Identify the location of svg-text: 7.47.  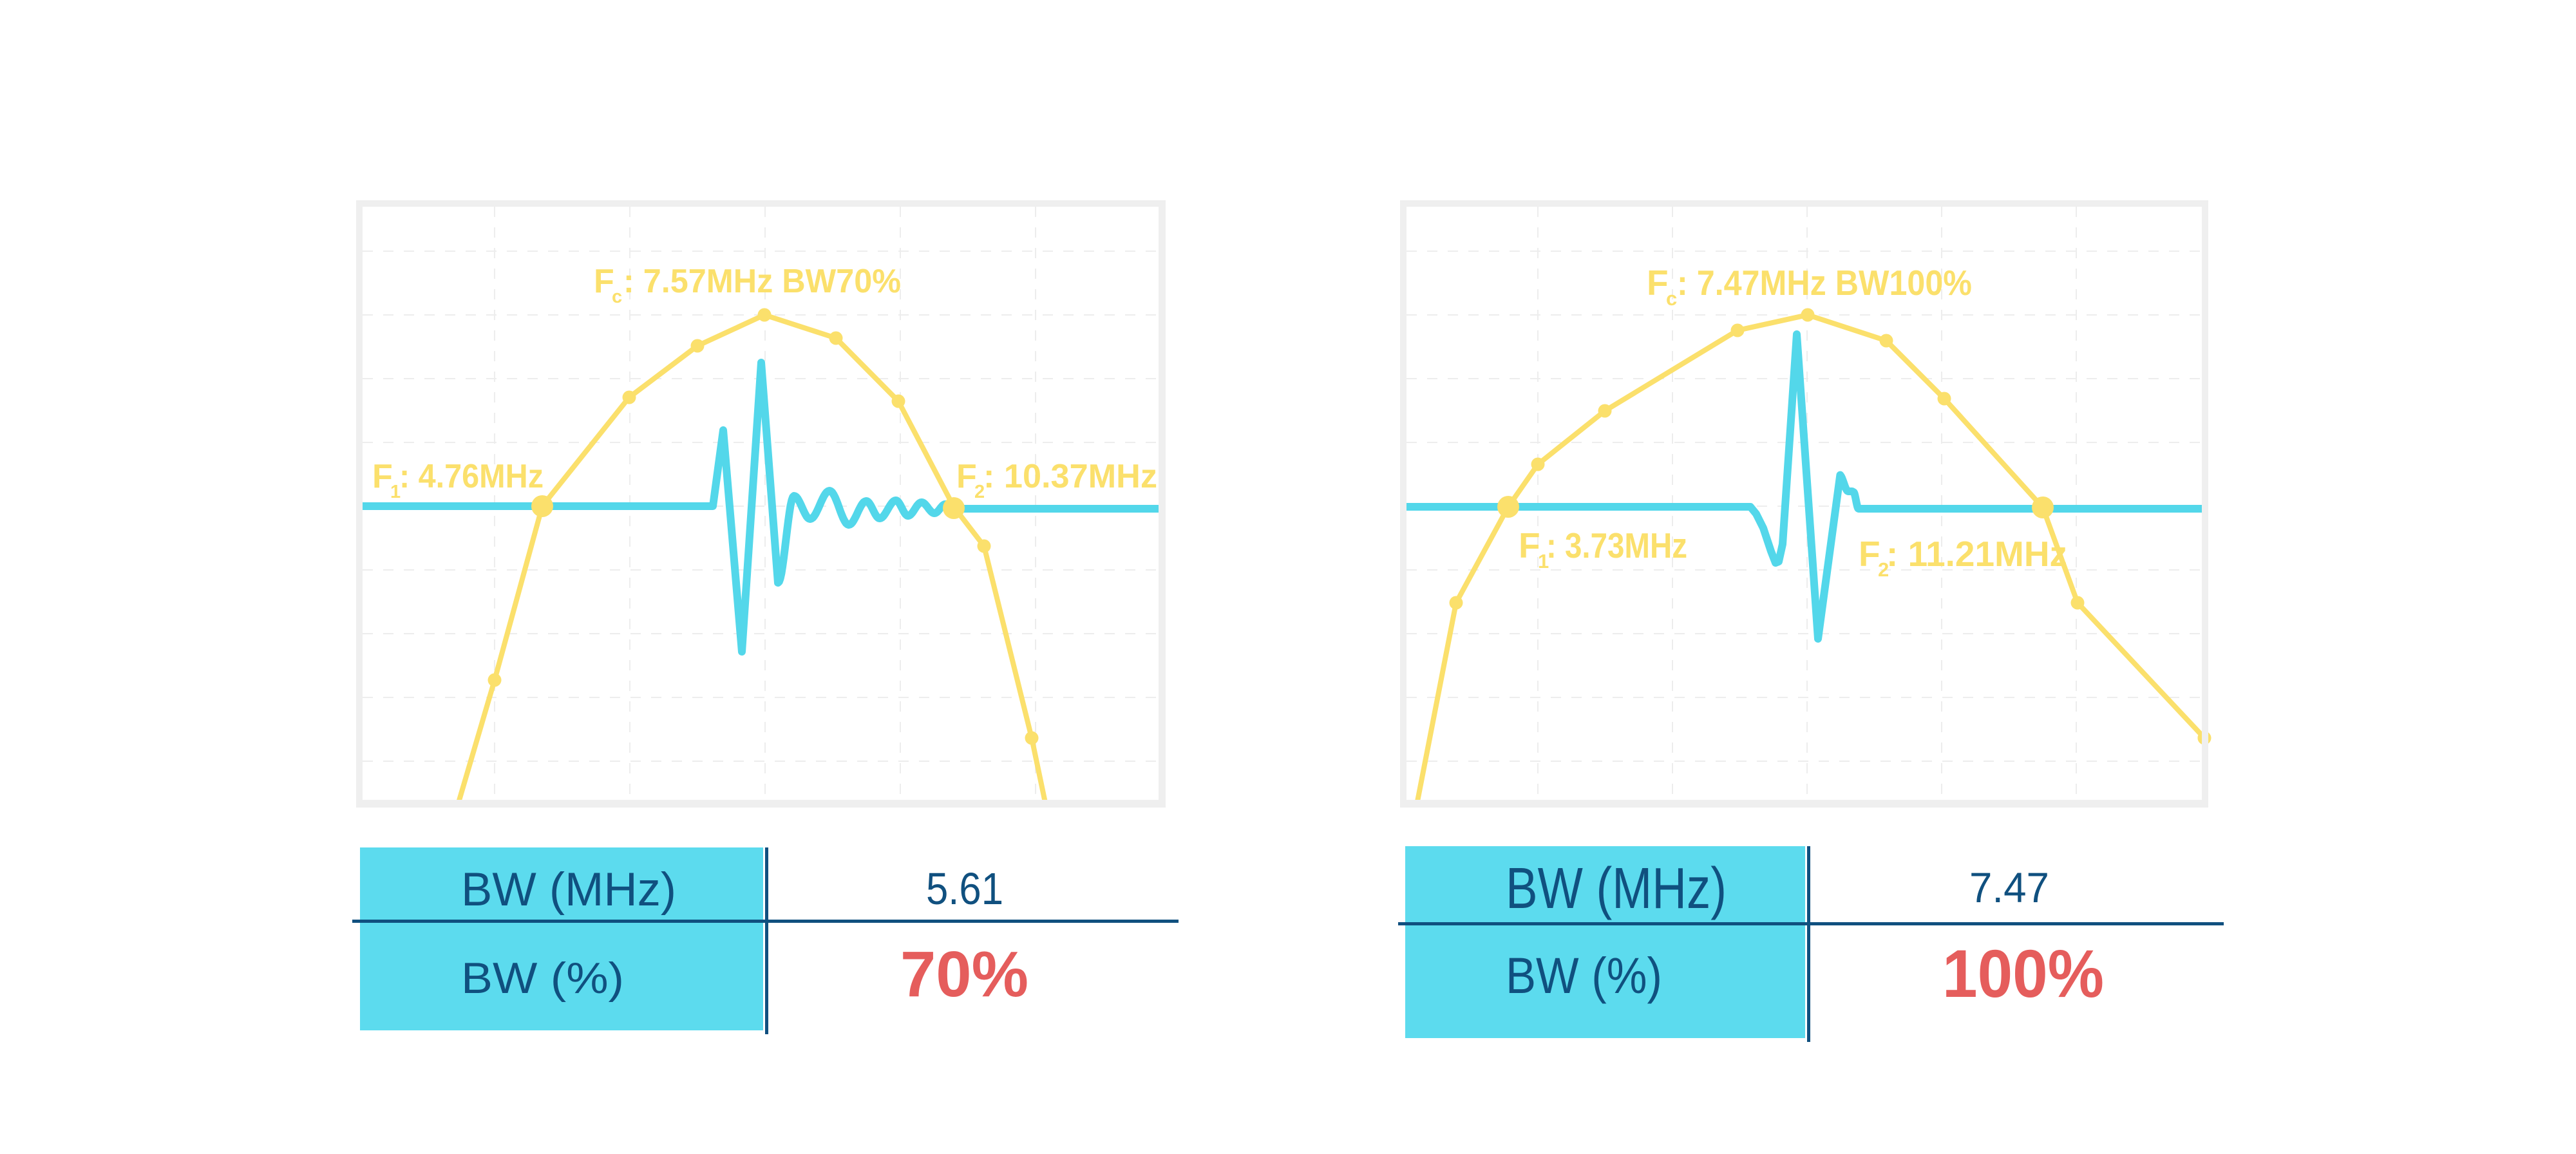
(2009, 887).